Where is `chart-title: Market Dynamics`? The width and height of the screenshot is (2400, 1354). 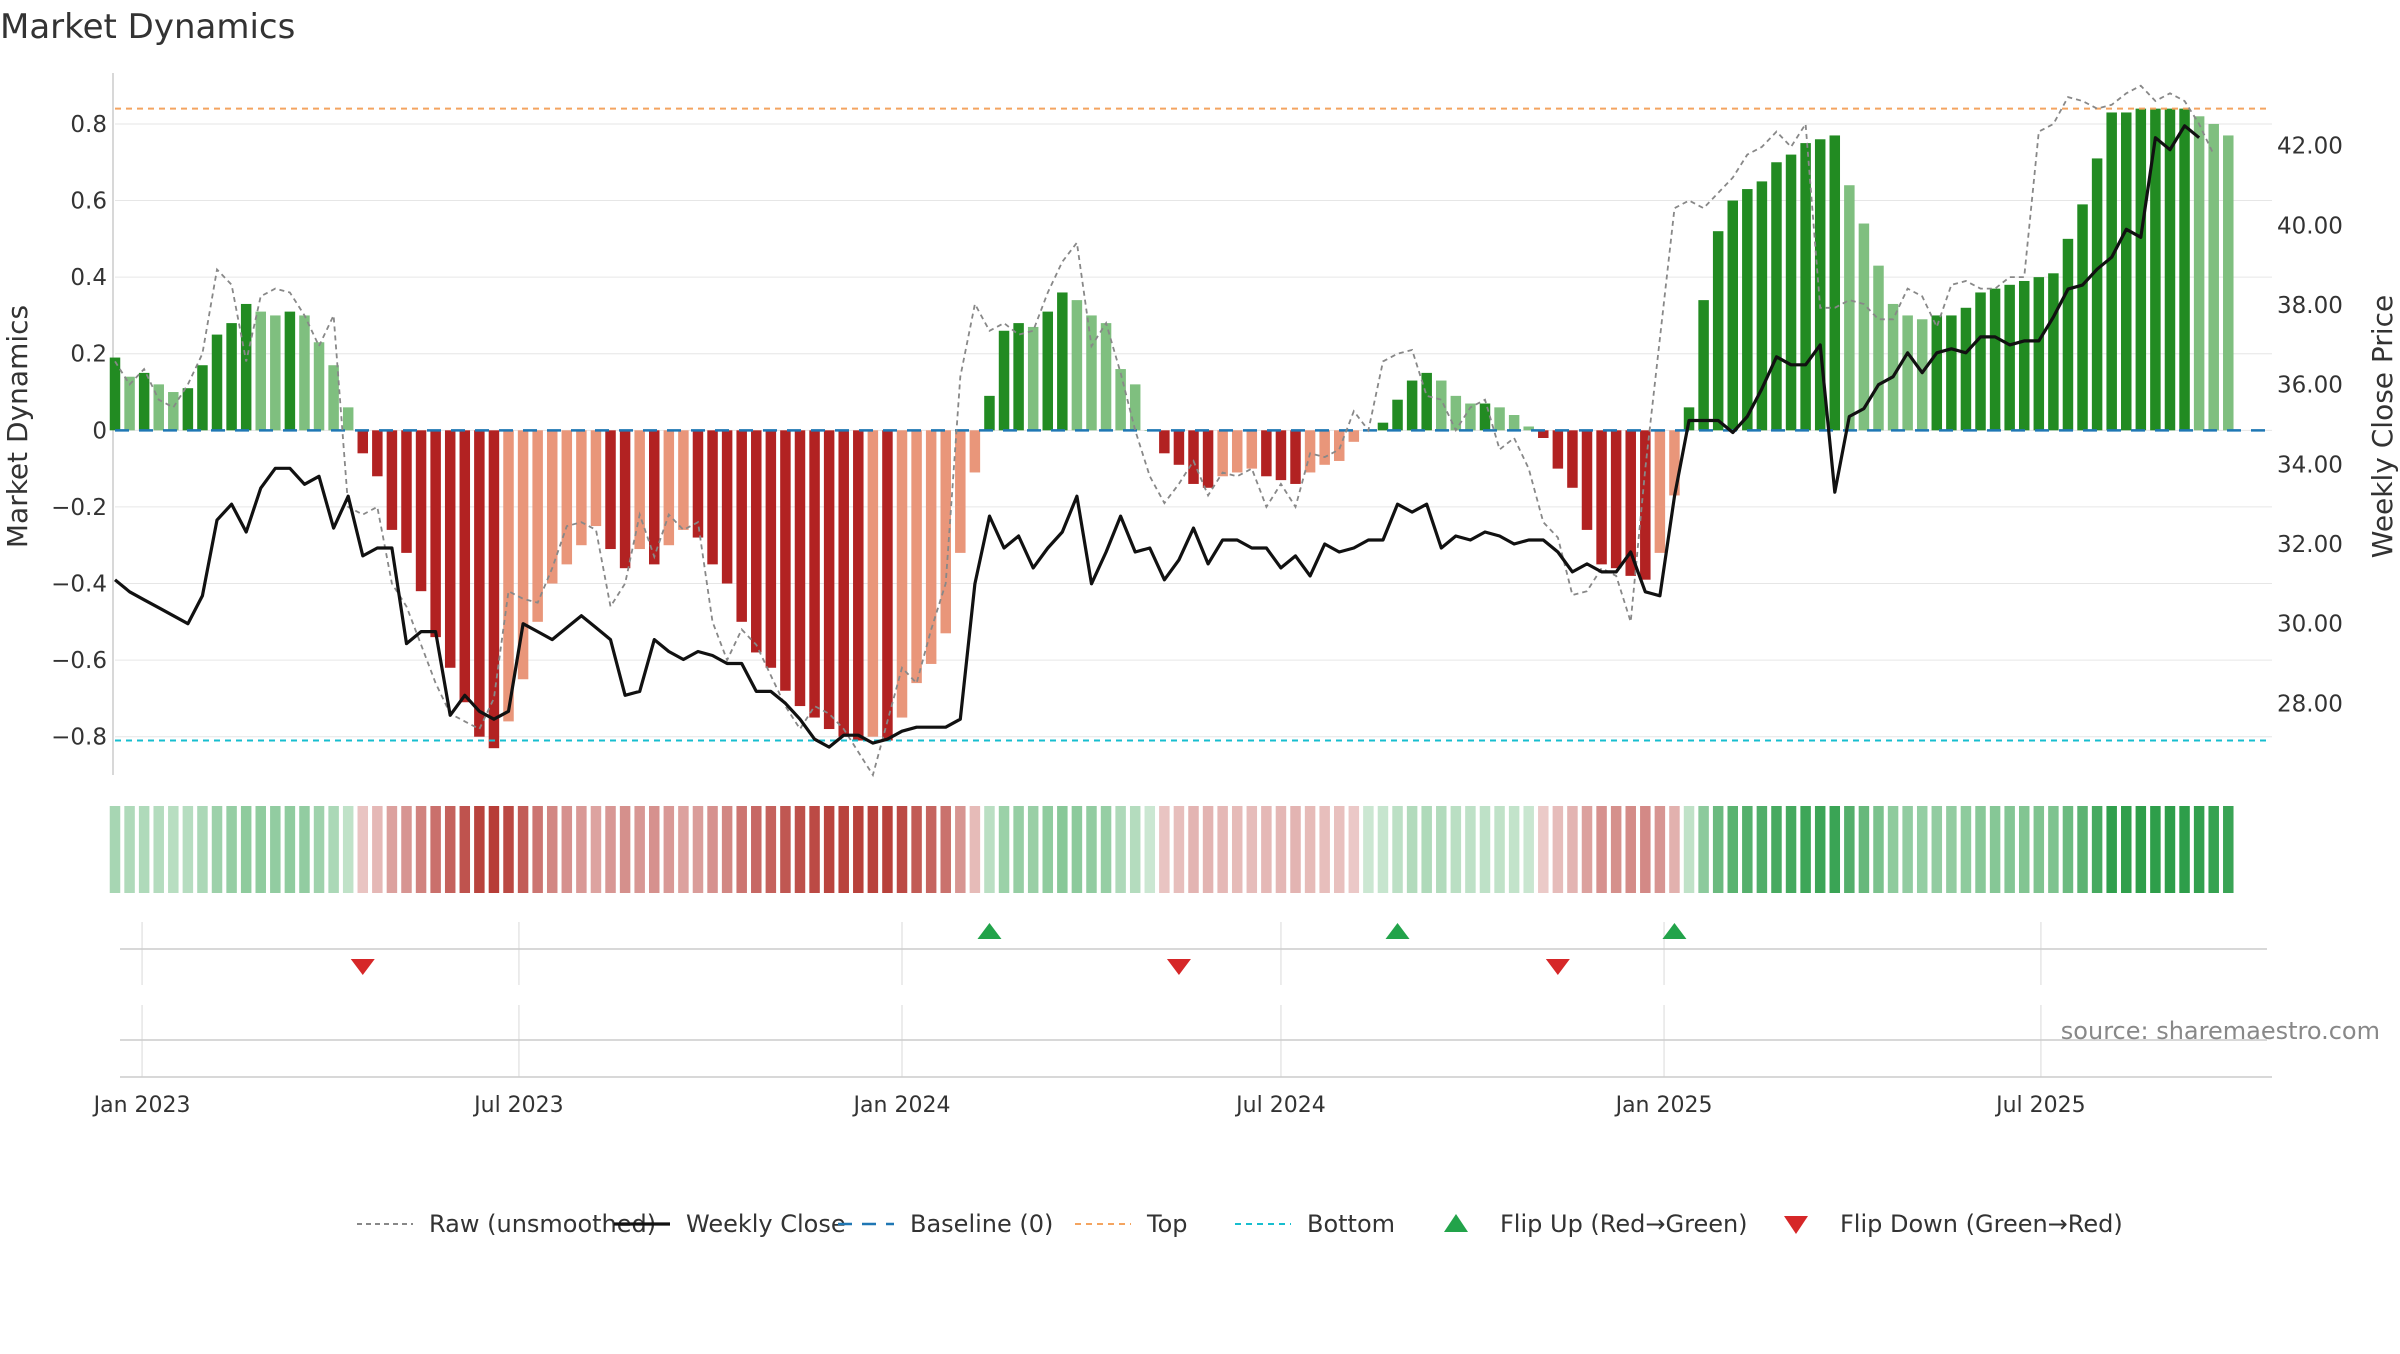
chart-title: Market Dynamics is located at coordinates (147, 27).